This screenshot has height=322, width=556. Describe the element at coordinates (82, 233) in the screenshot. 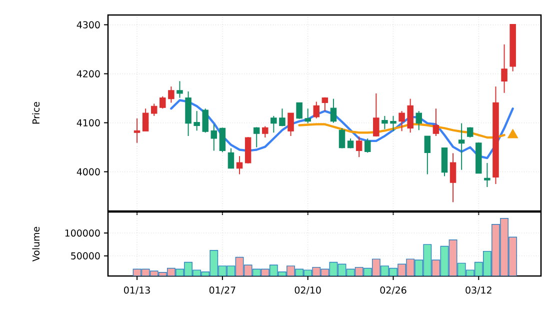

I see `y-tick-label: 100000` at that location.